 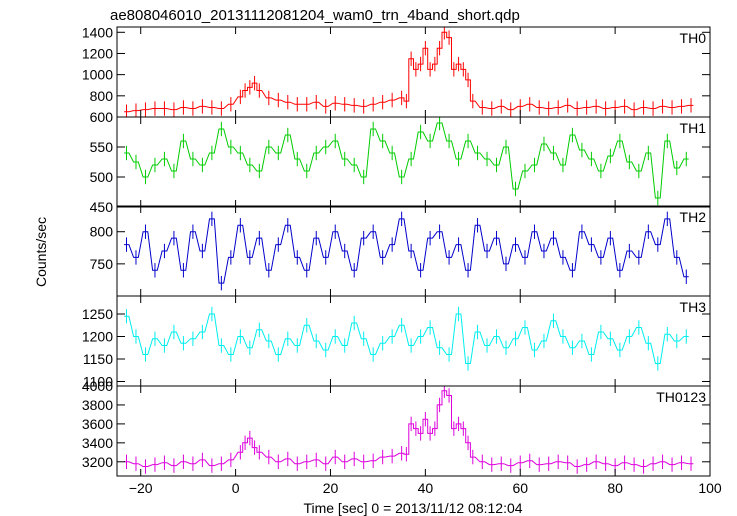 I want to click on series-line-th0, so click(x=409, y=72).